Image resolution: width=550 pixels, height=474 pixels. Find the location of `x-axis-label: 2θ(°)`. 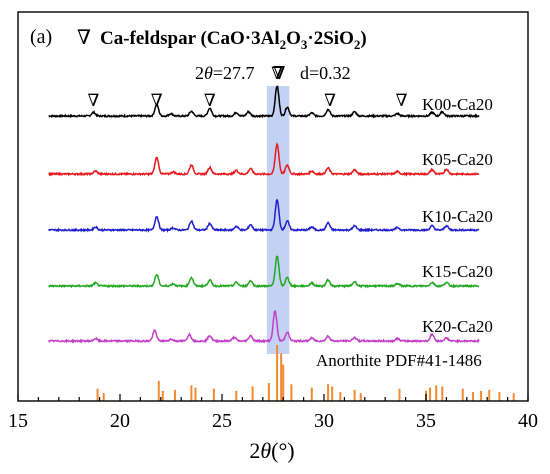

x-axis-label: 2θ(°) is located at coordinates (271, 450).